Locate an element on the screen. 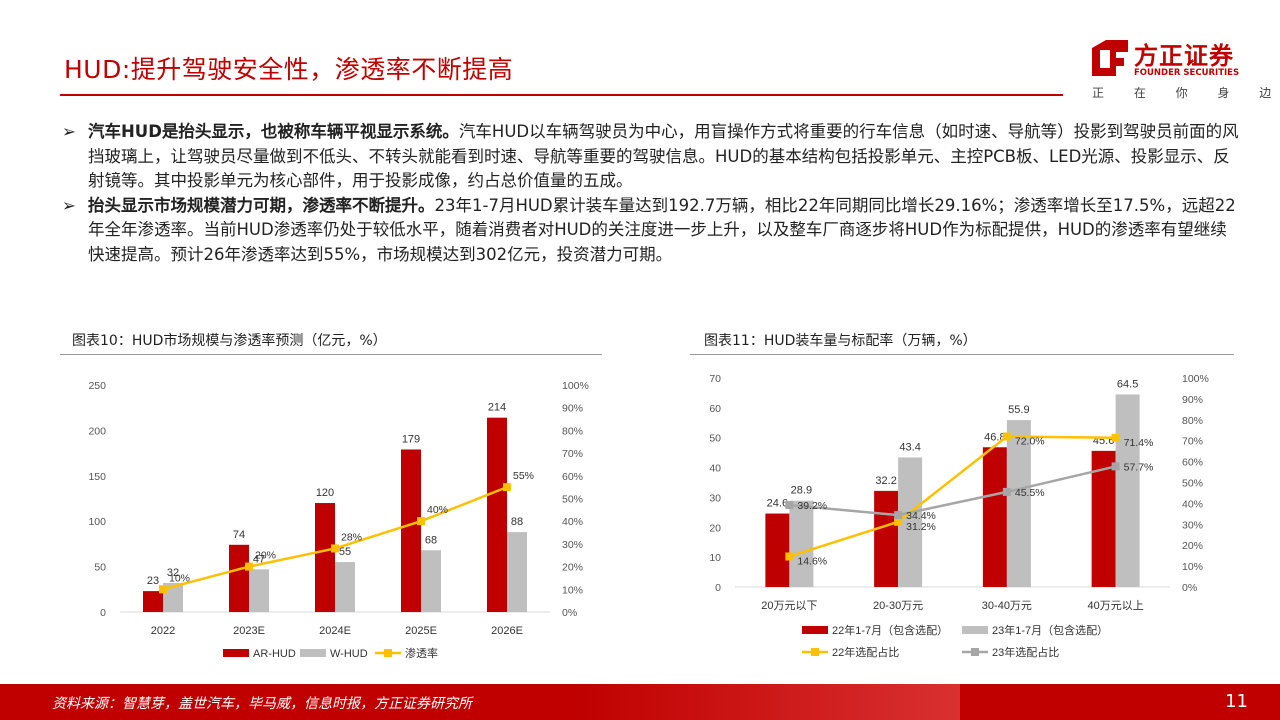 This screenshot has width=1280, height=720. chart1-x-tick: 2024E is located at coordinates (335, 631).